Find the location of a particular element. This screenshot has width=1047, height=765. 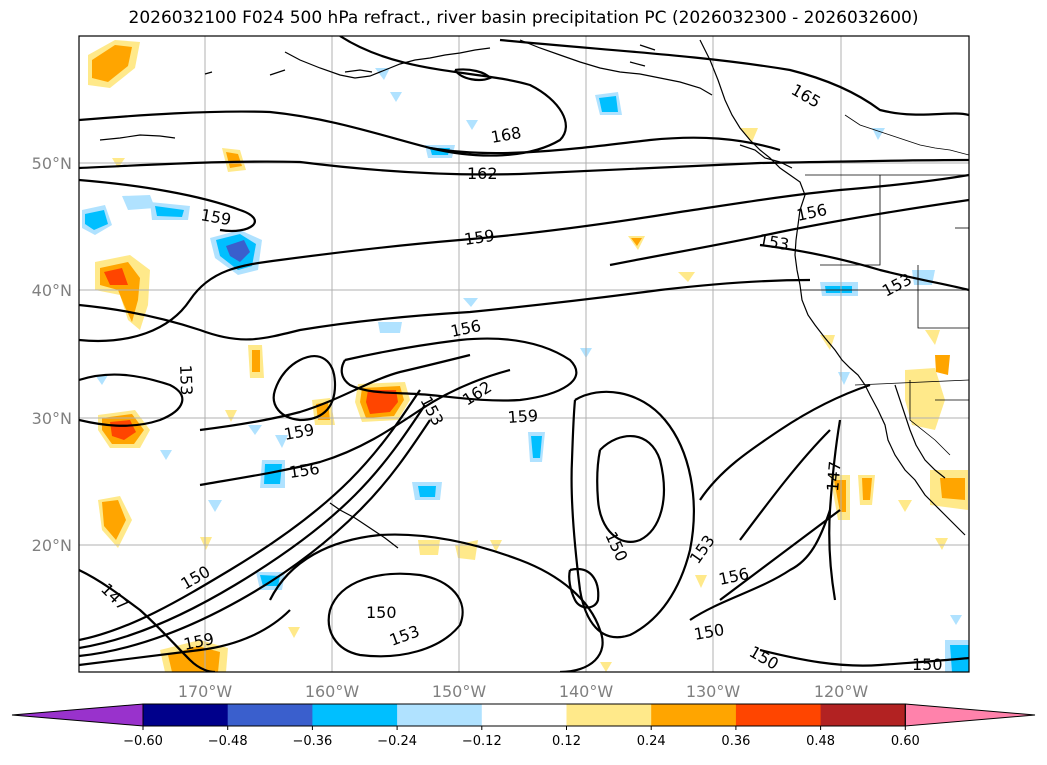

colorbar-tick-label: 0.36 is located at coordinates (735, 741).